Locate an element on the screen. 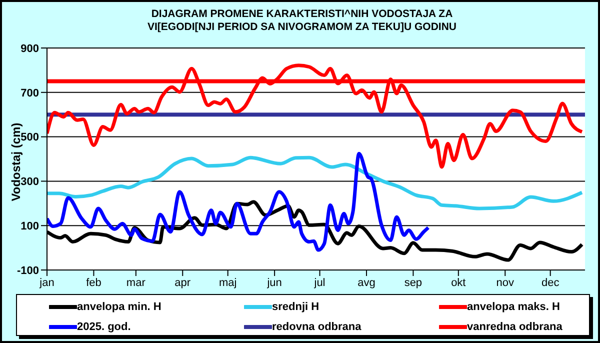  y-tick-label: 500 is located at coordinates (29, 138).